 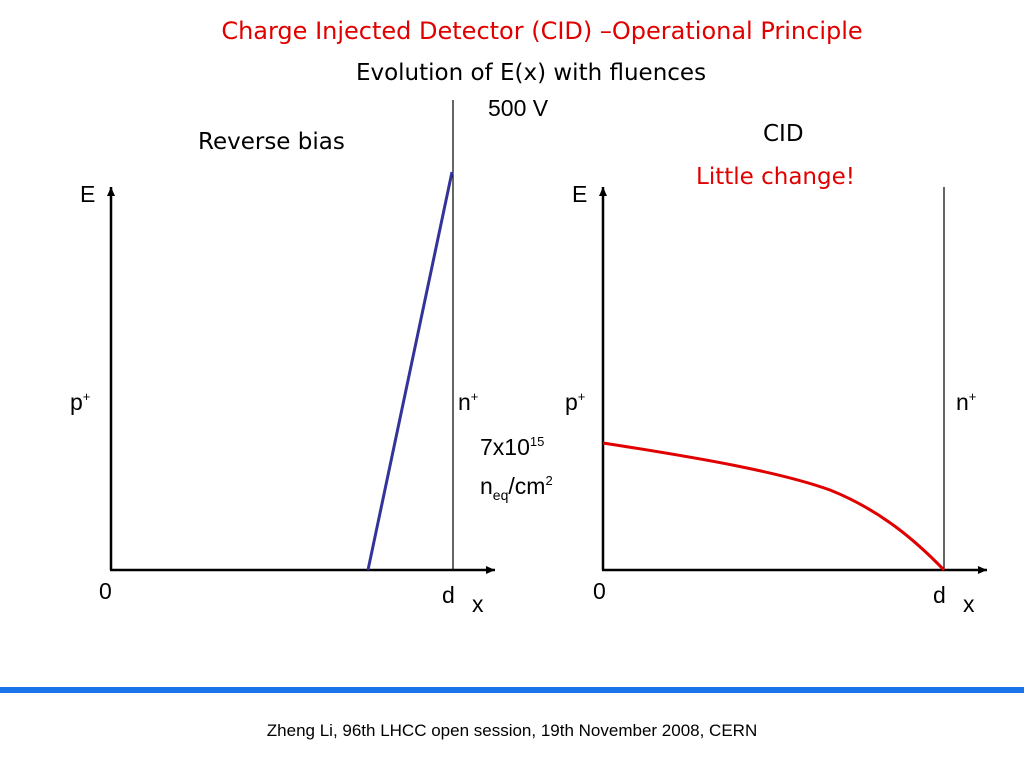 I want to click on left-y-axis-label: E, so click(x=88, y=194).